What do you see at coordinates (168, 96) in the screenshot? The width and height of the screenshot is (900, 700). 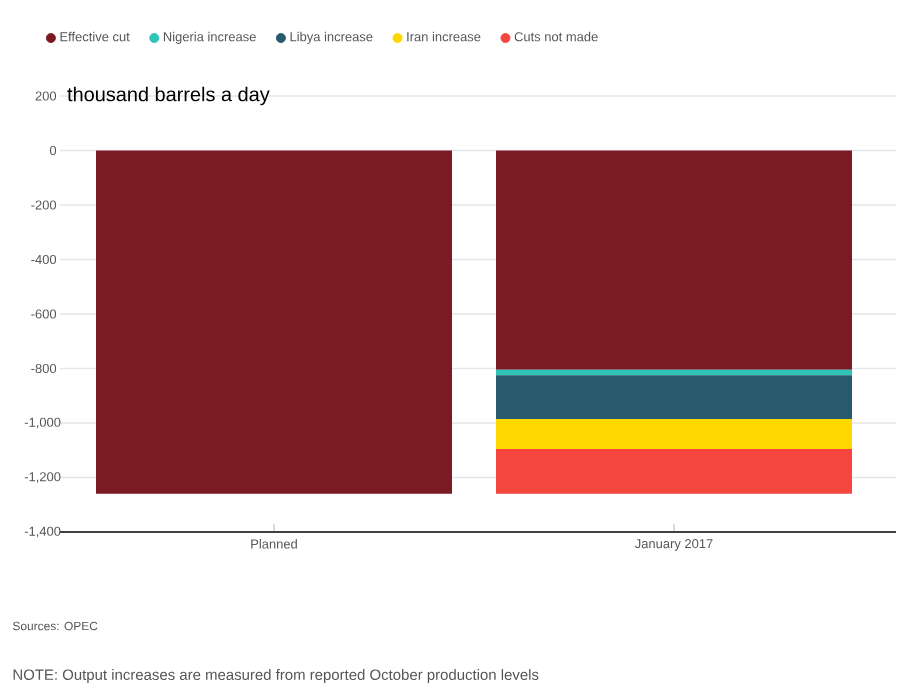 I see `y-axis-title: thousand barrels a day` at bounding box center [168, 96].